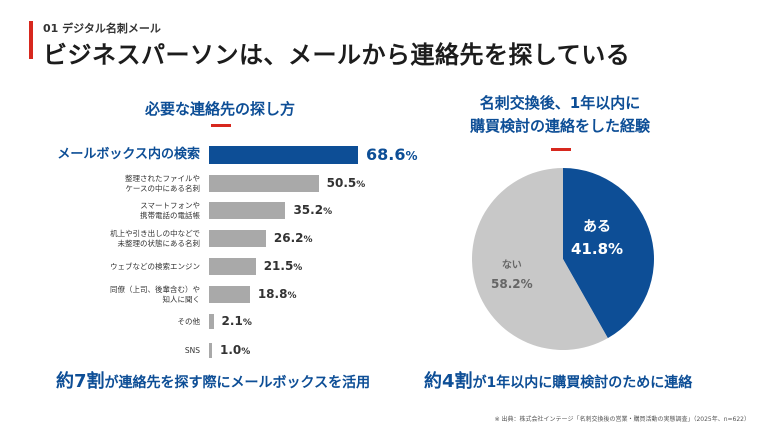 This screenshot has width=770, height=433. What do you see at coordinates (235, 349) in the screenshot?
I see `bar-value-7: 1.0%` at bounding box center [235, 349].